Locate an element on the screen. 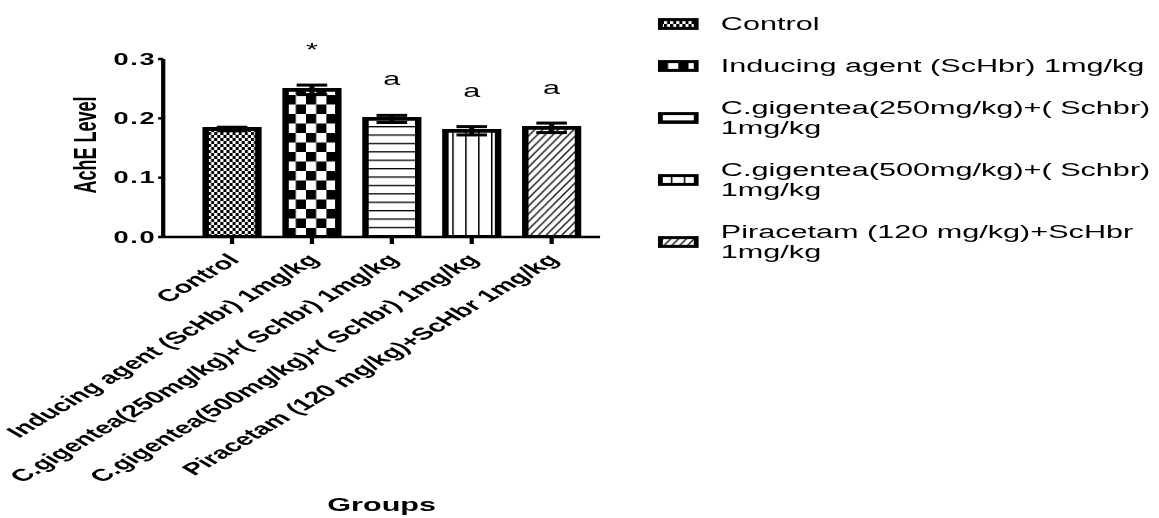  y-tick-label: 0.3 is located at coordinates (135, 59).